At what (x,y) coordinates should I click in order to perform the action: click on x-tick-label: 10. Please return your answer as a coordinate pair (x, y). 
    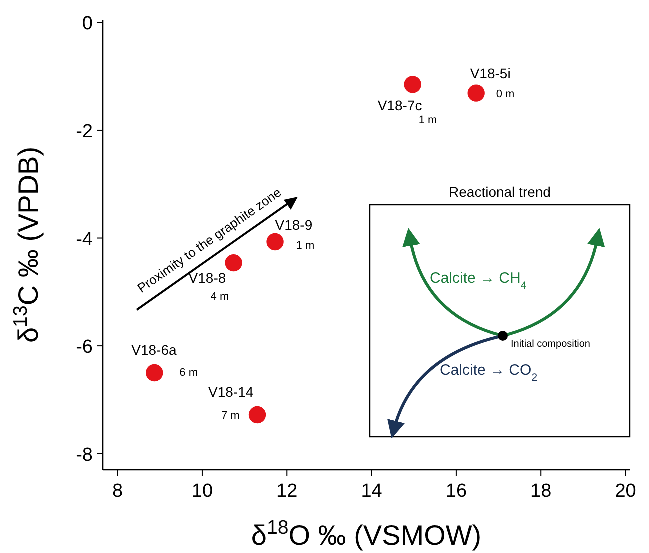
    Looking at the image, I should click on (203, 491).